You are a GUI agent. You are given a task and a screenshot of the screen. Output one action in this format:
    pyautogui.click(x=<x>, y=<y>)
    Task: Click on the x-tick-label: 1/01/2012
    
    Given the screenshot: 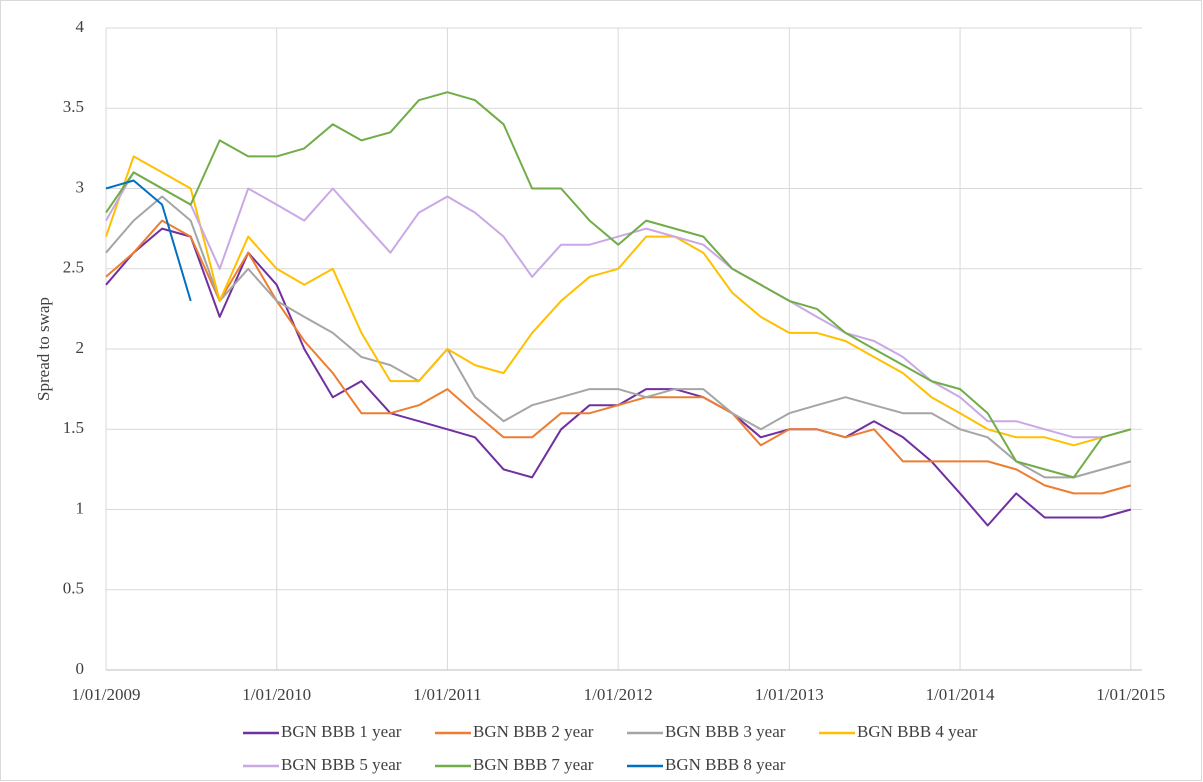 What is the action you would take?
    pyautogui.click(x=618, y=694)
    